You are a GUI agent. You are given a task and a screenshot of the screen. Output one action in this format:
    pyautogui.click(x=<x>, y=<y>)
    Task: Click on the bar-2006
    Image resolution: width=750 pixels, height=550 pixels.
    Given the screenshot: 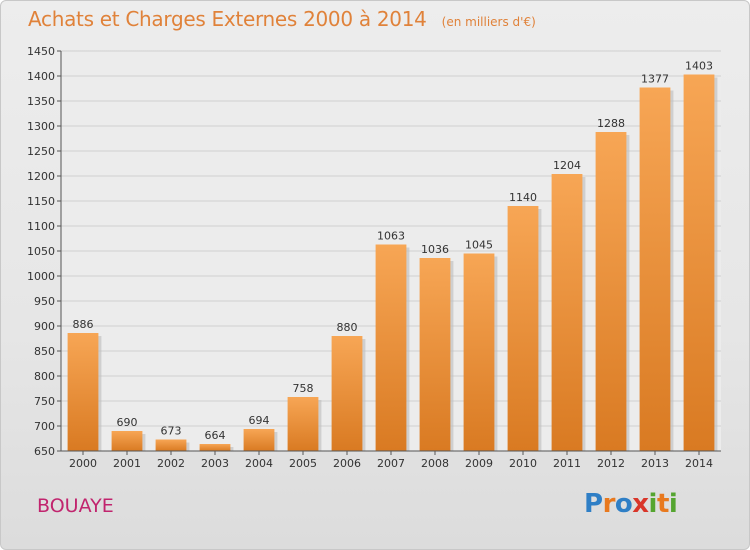 What is the action you would take?
    pyautogui.click(x=347, y=393)
    